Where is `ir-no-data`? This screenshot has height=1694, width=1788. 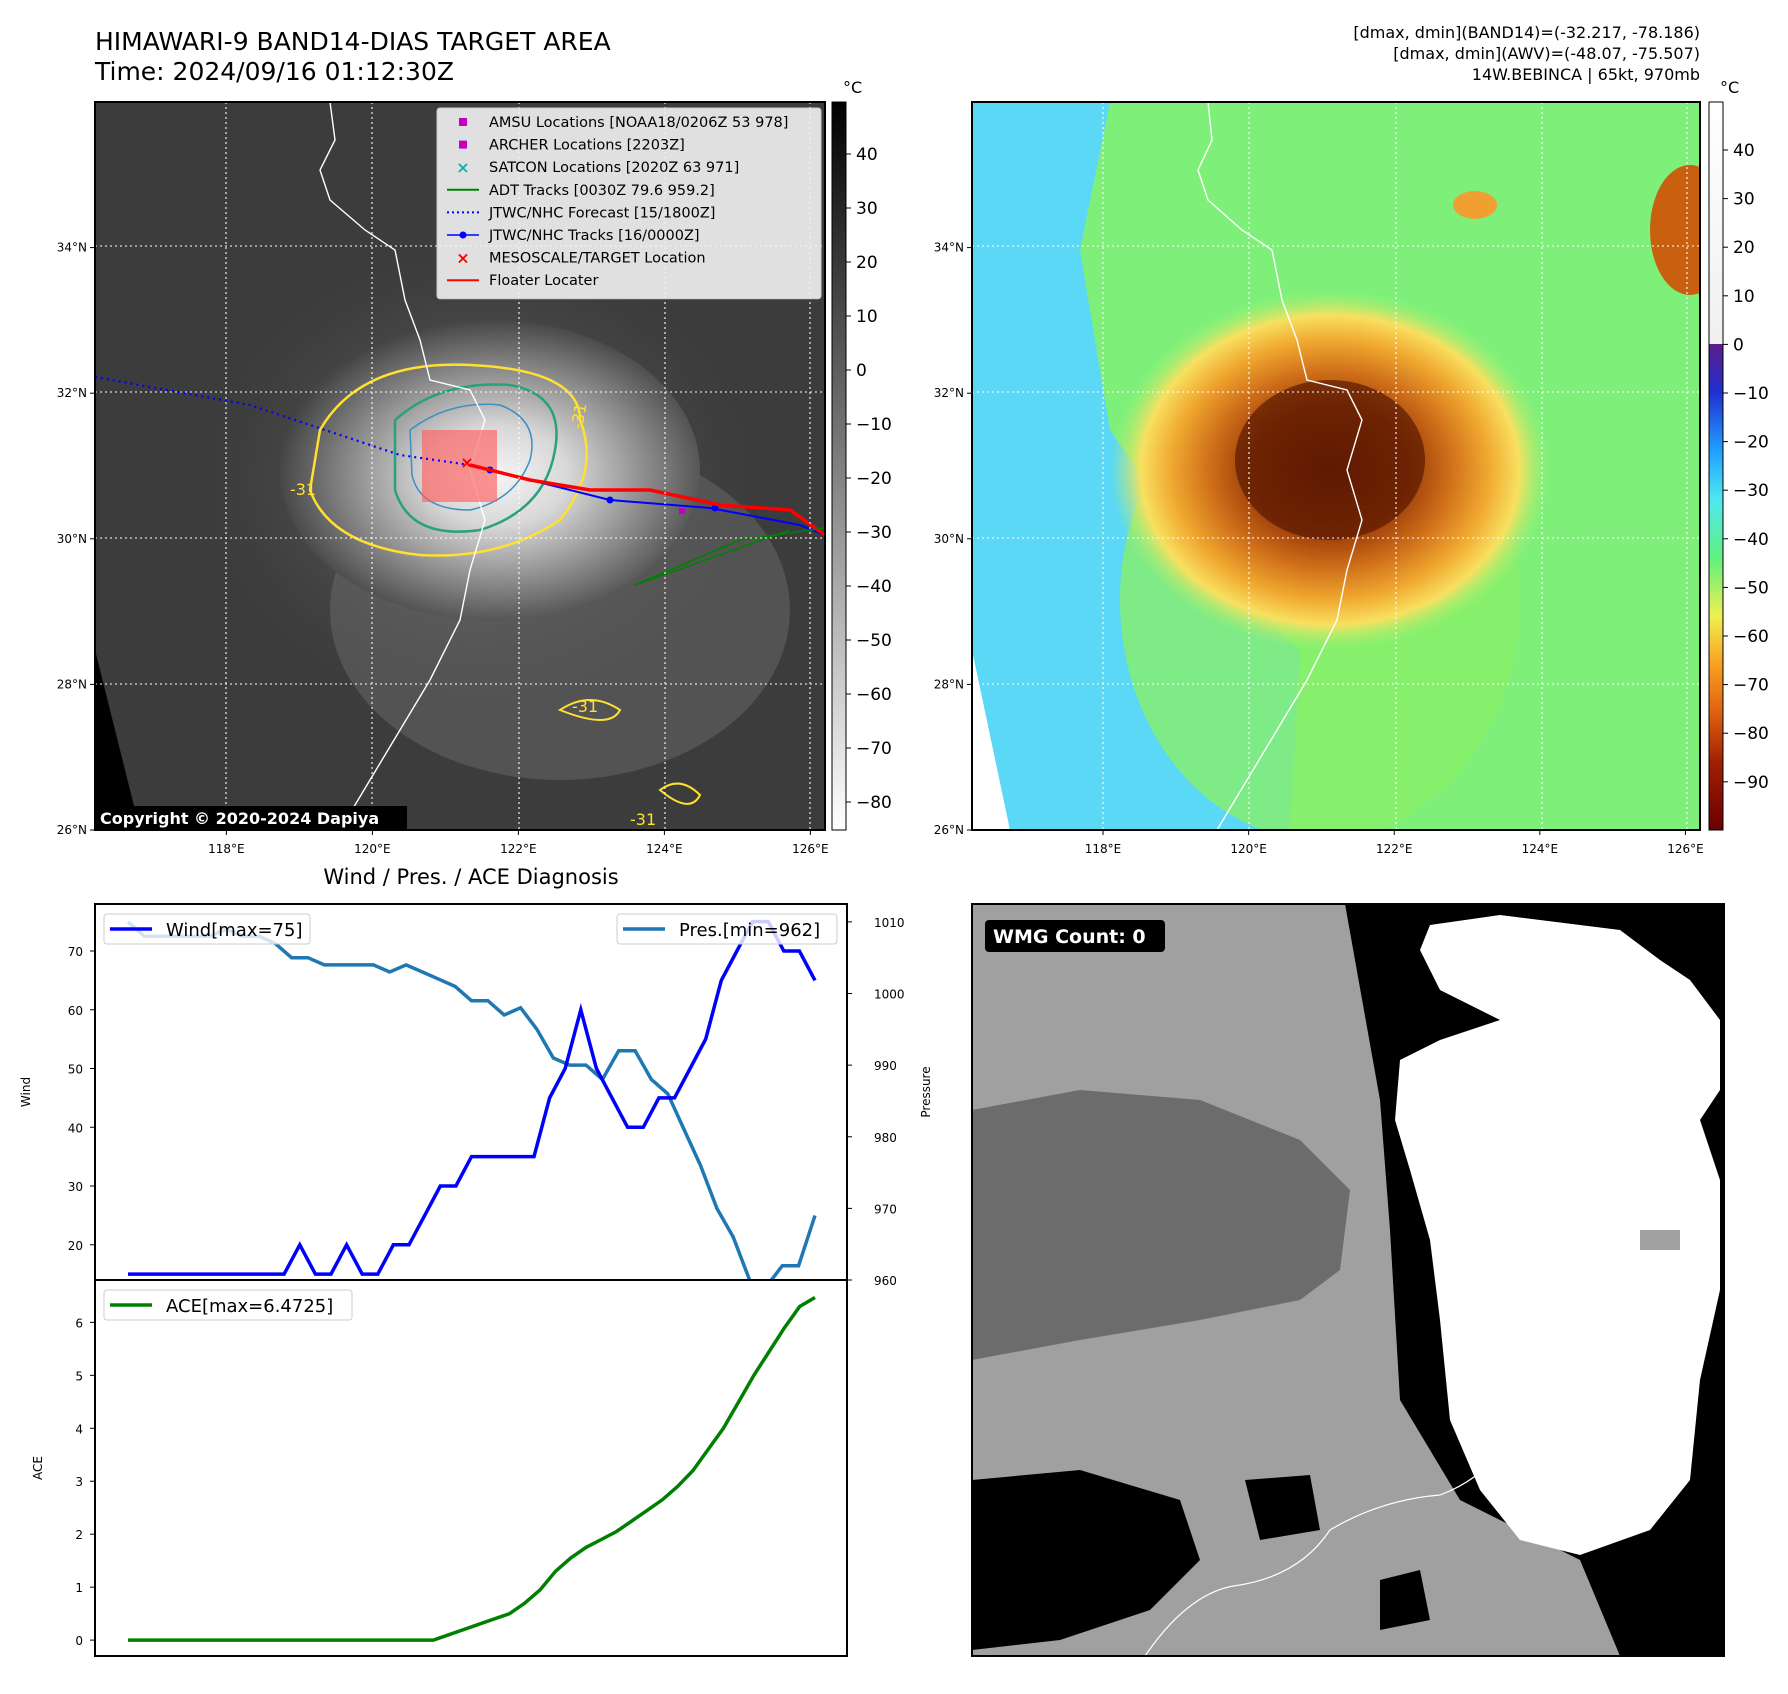
ir-no-data is located at coordinates (117, 740).